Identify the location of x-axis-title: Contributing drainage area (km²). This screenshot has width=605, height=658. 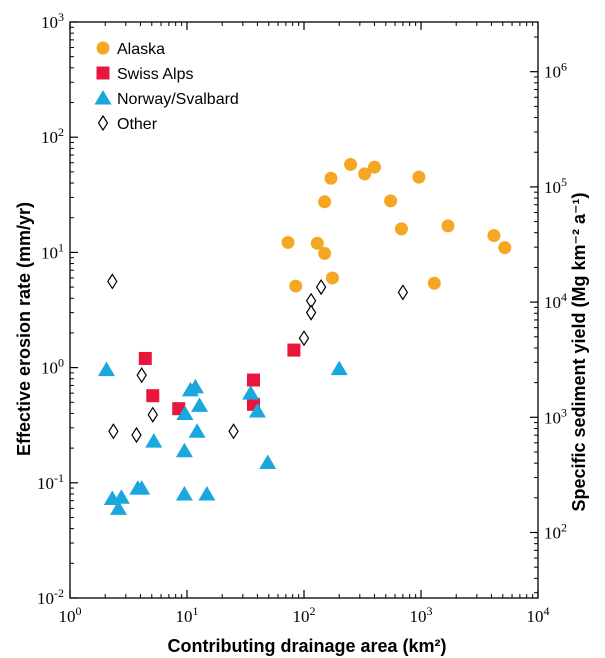
(306, 646).